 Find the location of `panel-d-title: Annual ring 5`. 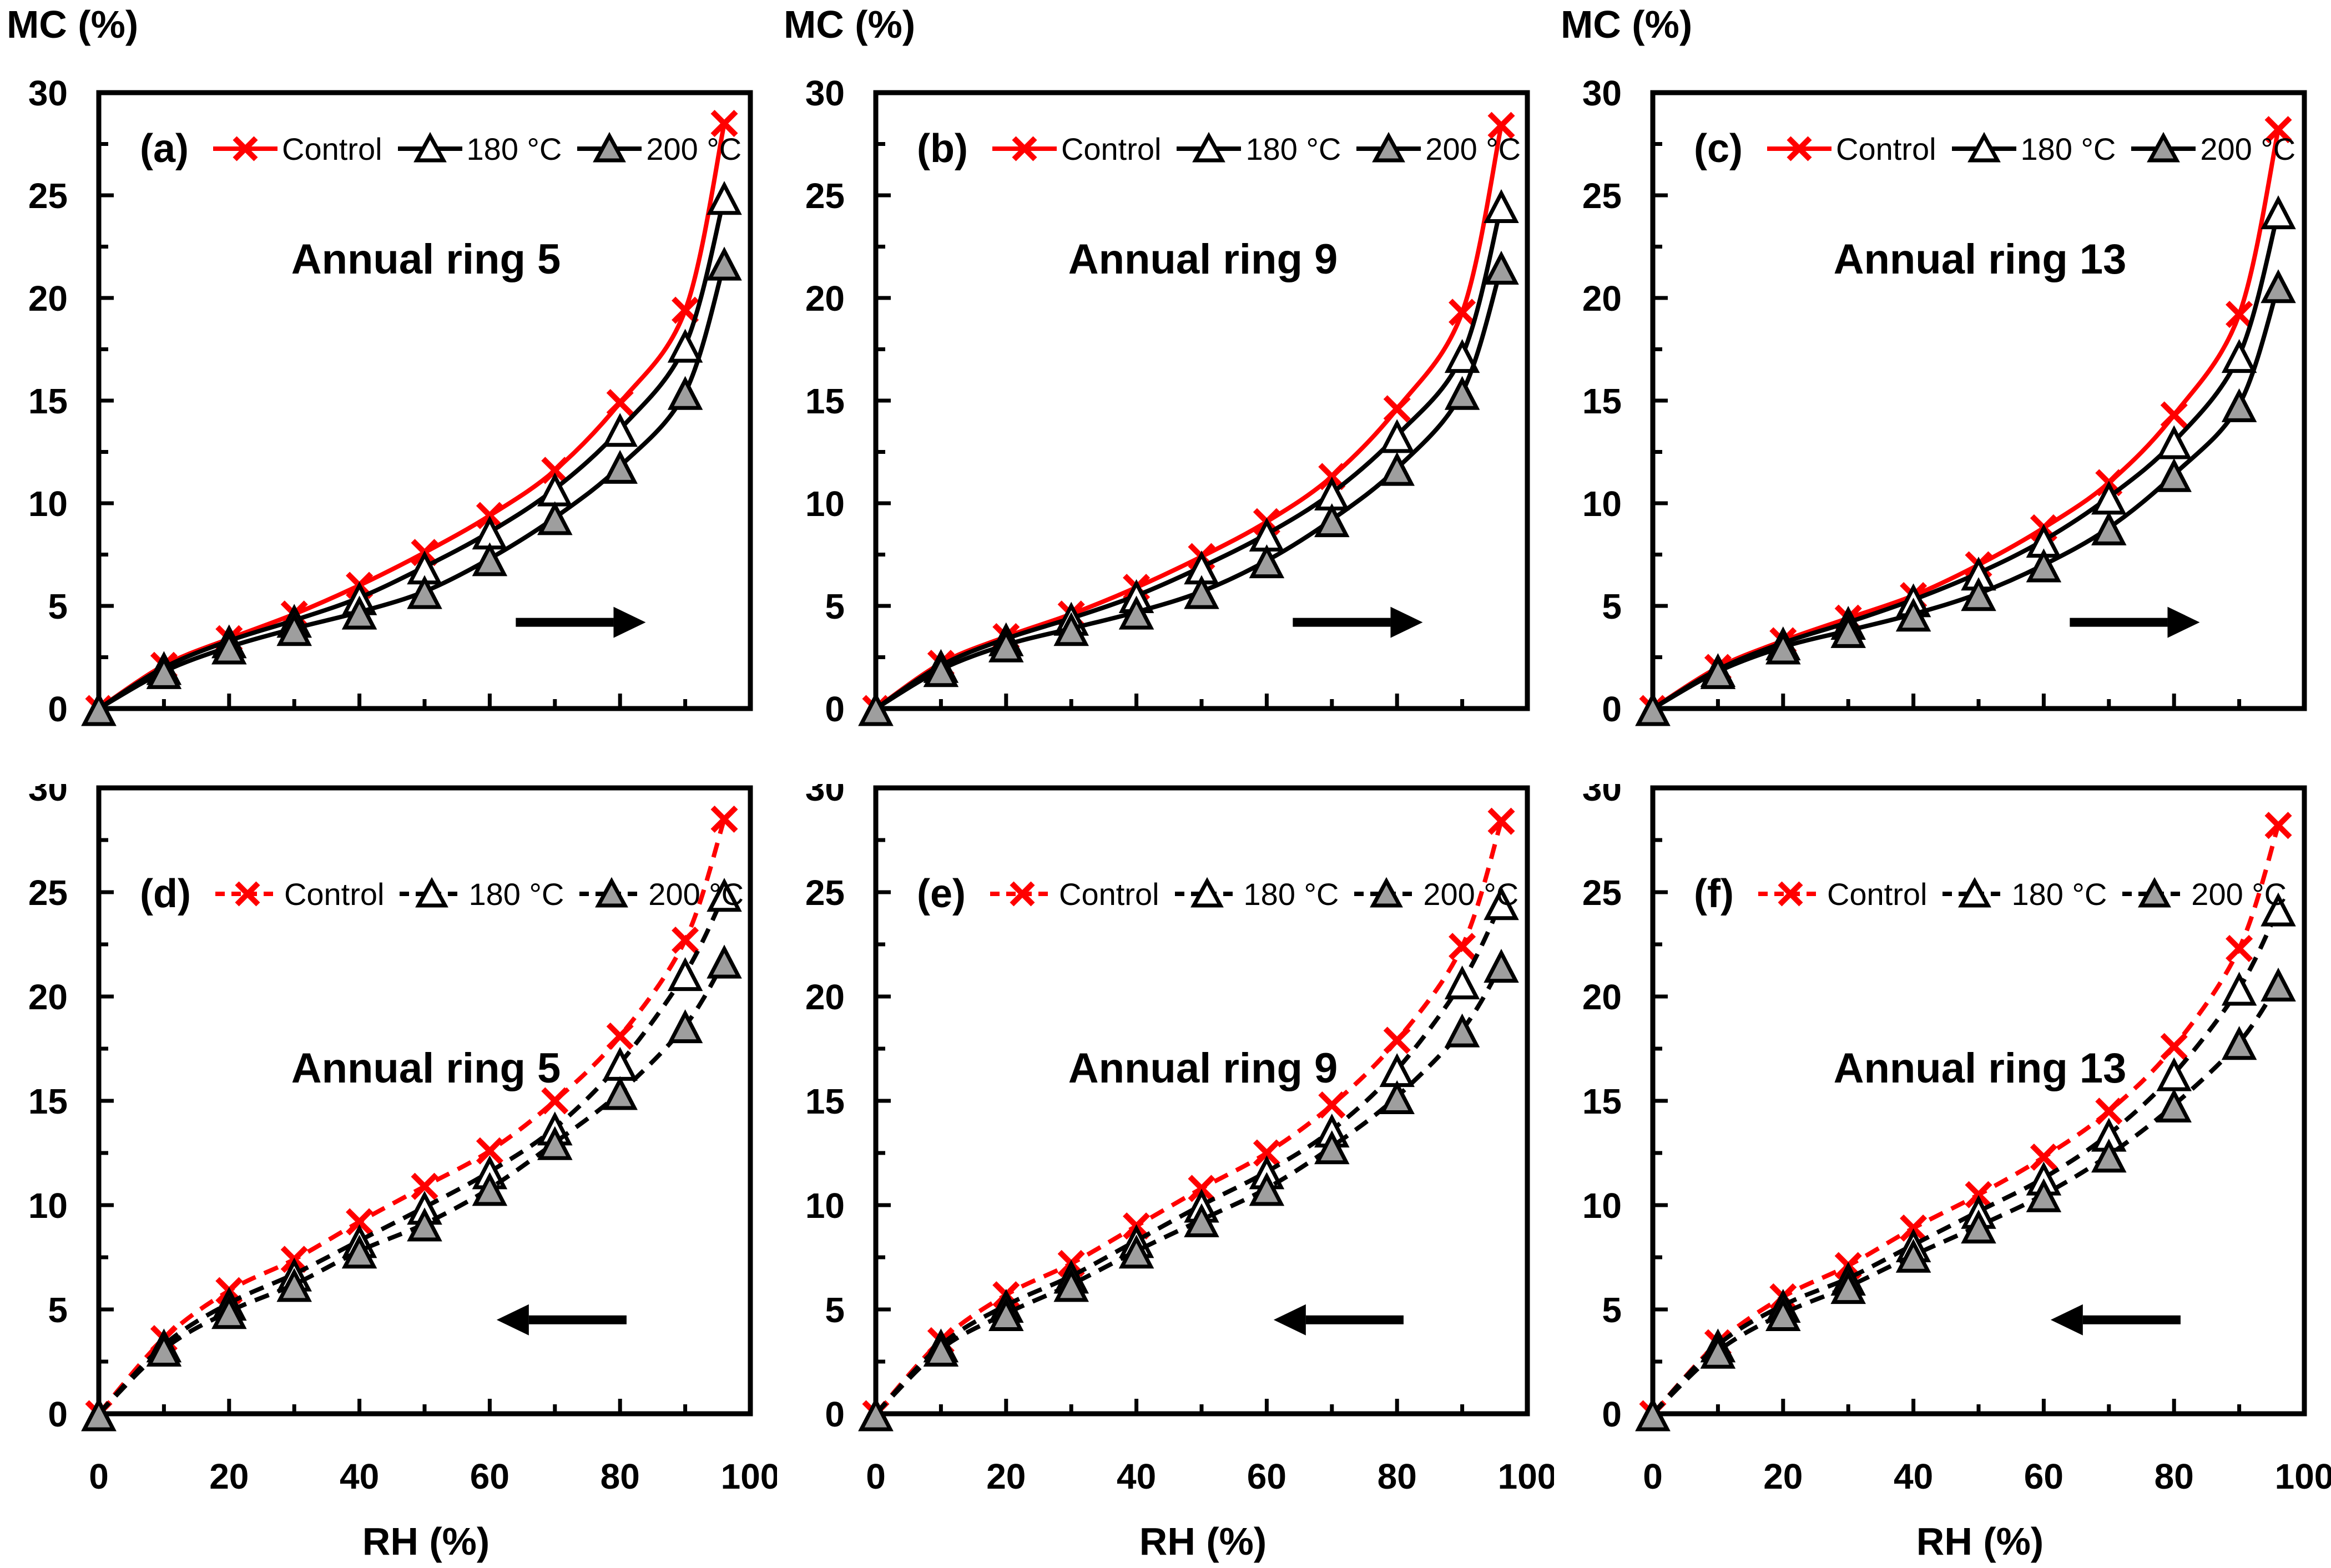

panel-d-title: Annual ring 5 is located at coordinates (426, 1068).